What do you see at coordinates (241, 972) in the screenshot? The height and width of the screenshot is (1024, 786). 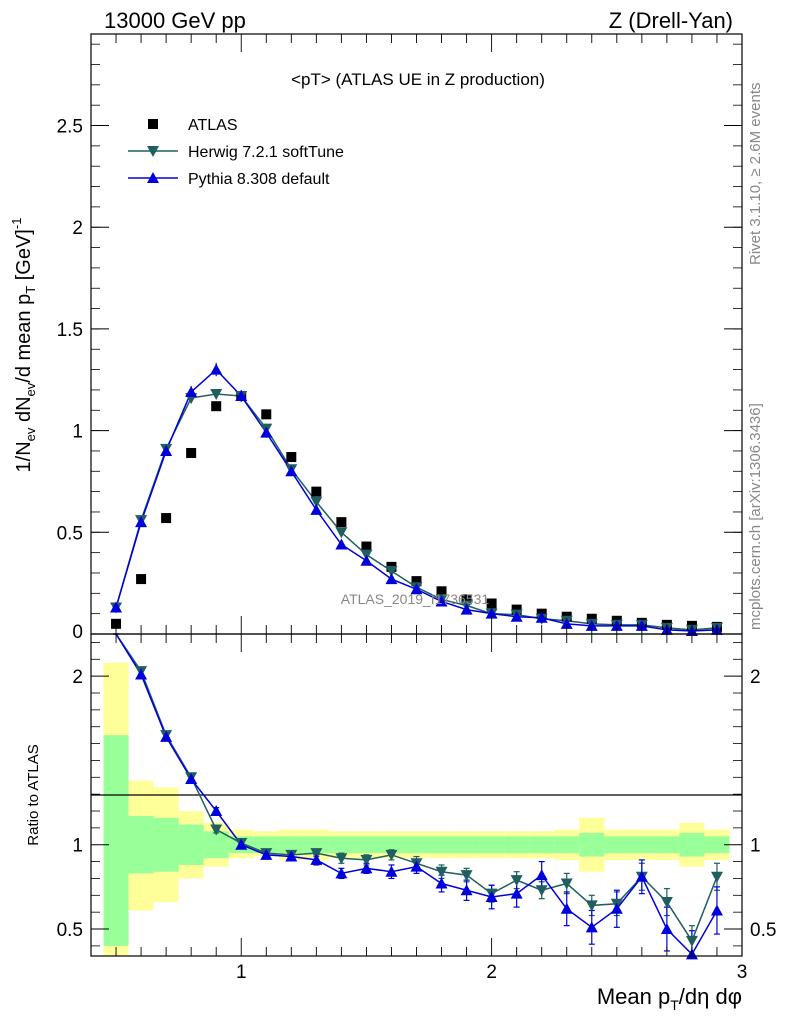 I see `x-tick-label-0: 1` at bounding box center [241, 972].